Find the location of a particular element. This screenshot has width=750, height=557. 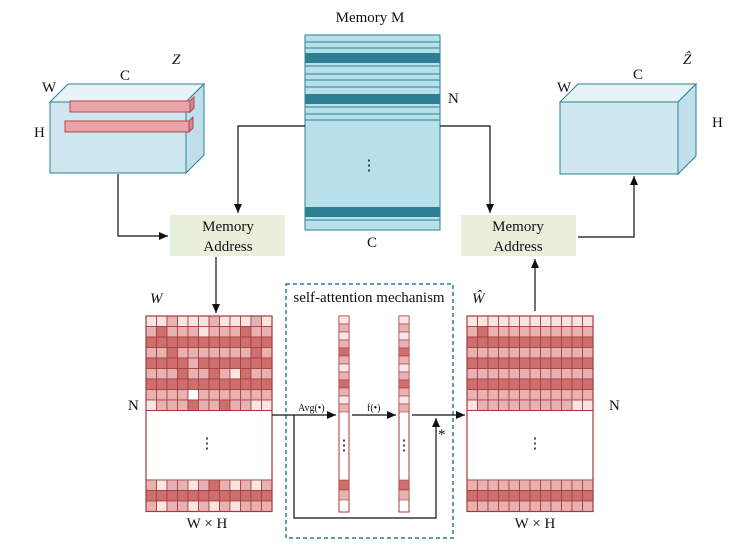

memory-stripes is located at coordinates (372, 131).